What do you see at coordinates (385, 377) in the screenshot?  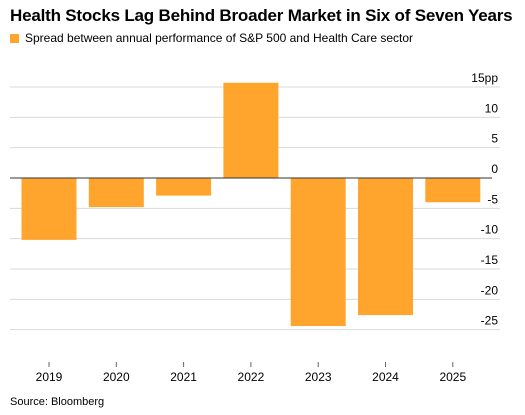 I see `x-tick-label: 2024` at bounding box center [385, 377].